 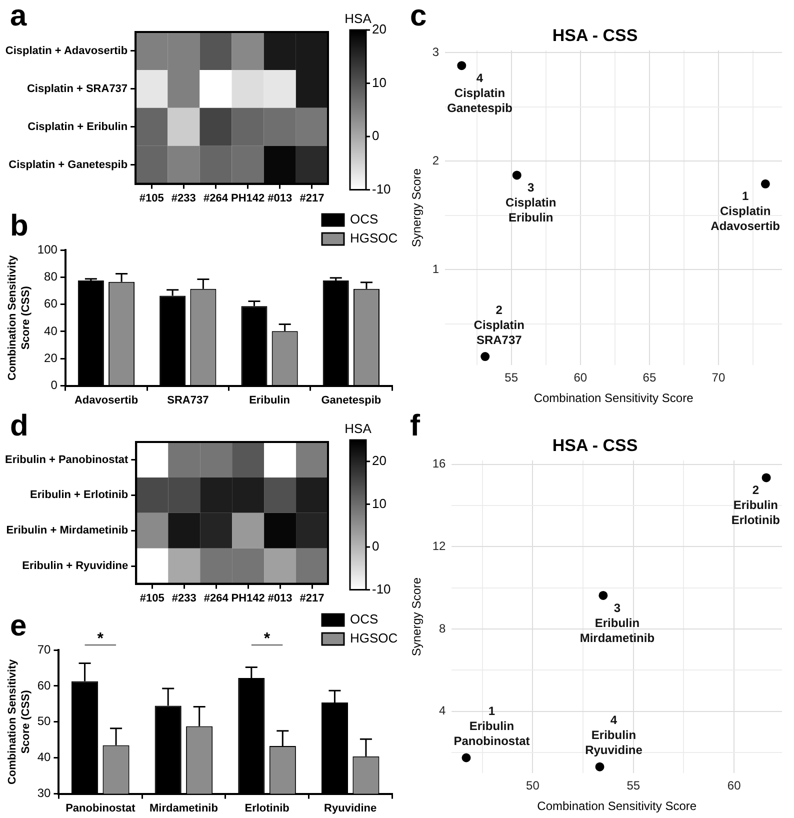 What do you see at coordinates (66, 460) in the screenshot?
I see `y-tick-label: Eribulin + Panobinostat` at bounding box center [66, 460].